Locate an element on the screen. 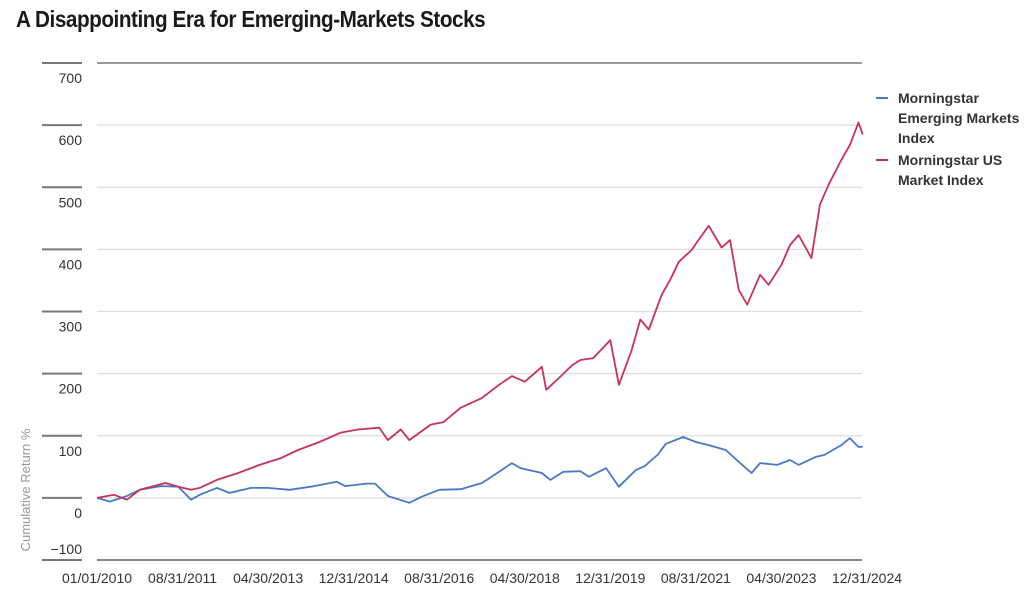 The image size is (1024, 606). y-tick-label: 400 is located at coordinates (71, 264).